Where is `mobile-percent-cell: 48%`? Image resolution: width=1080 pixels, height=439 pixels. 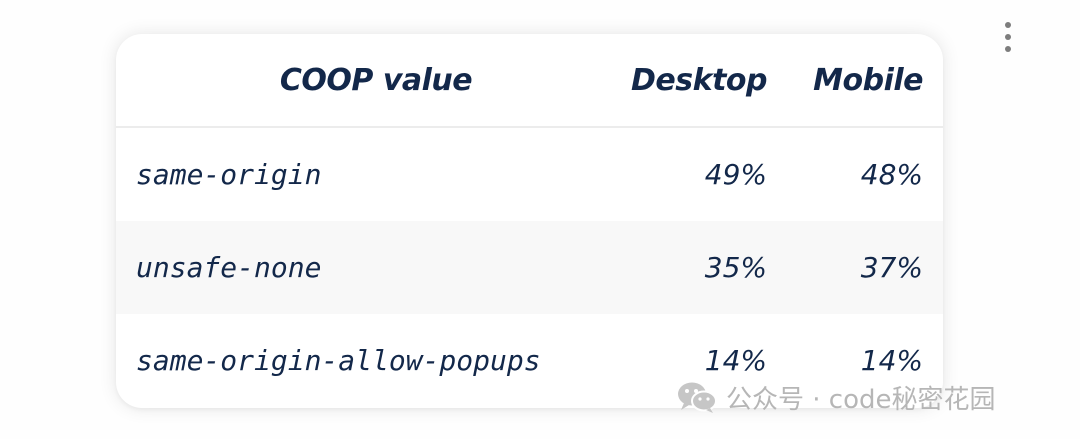
mobile-percent-cell: 48% is located at coordinates (891, 174).